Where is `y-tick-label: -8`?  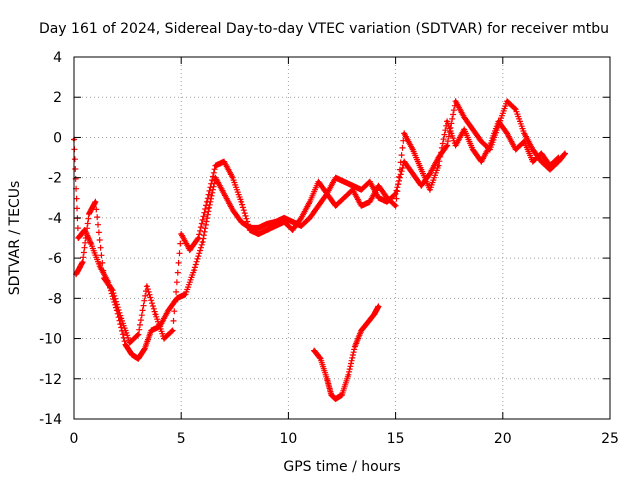
y-tick-label: -8 is located at coordinates (55, 299).